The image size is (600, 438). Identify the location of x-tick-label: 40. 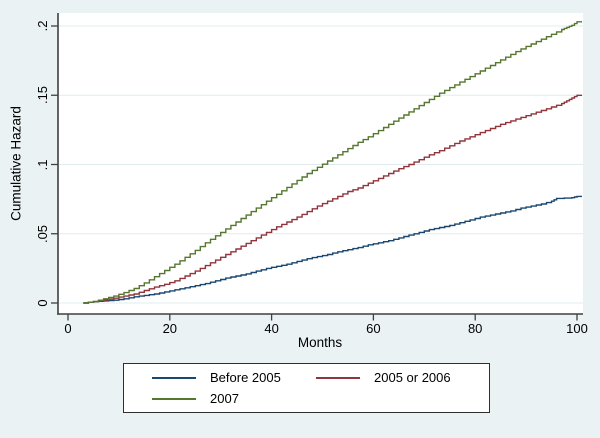
(271, 328).